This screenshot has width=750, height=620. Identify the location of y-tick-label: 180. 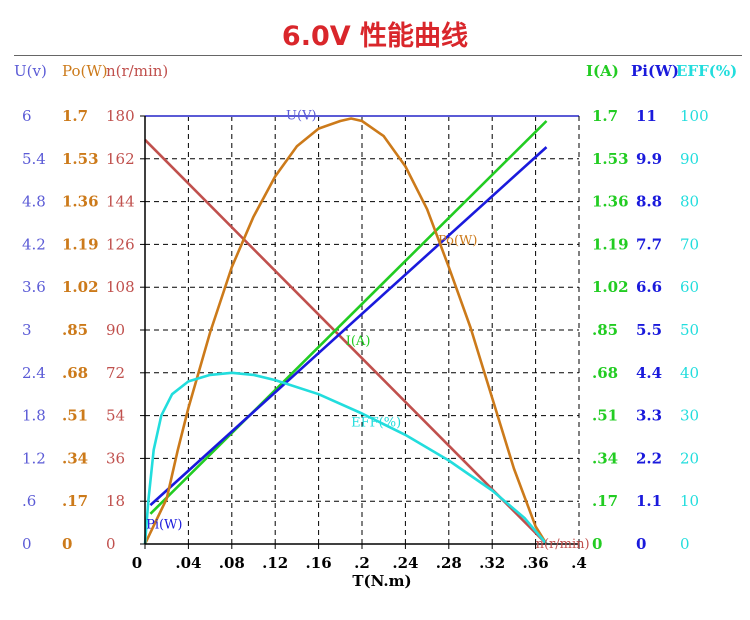
(120, 116).